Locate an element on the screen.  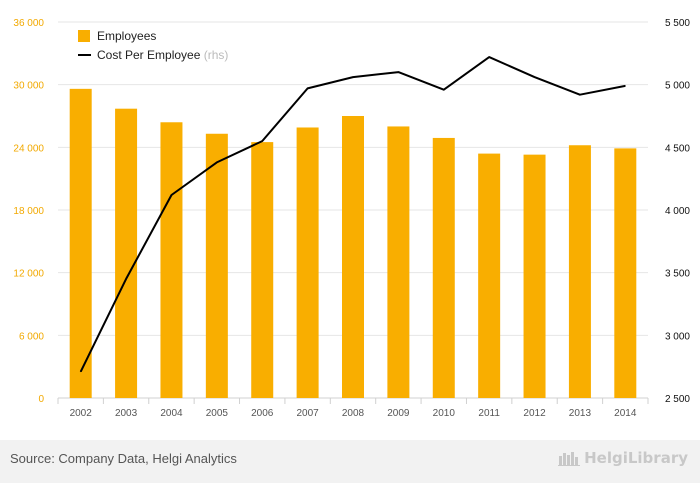
y-right-tick-label: 3 000 is located at coordinates (677, 336).